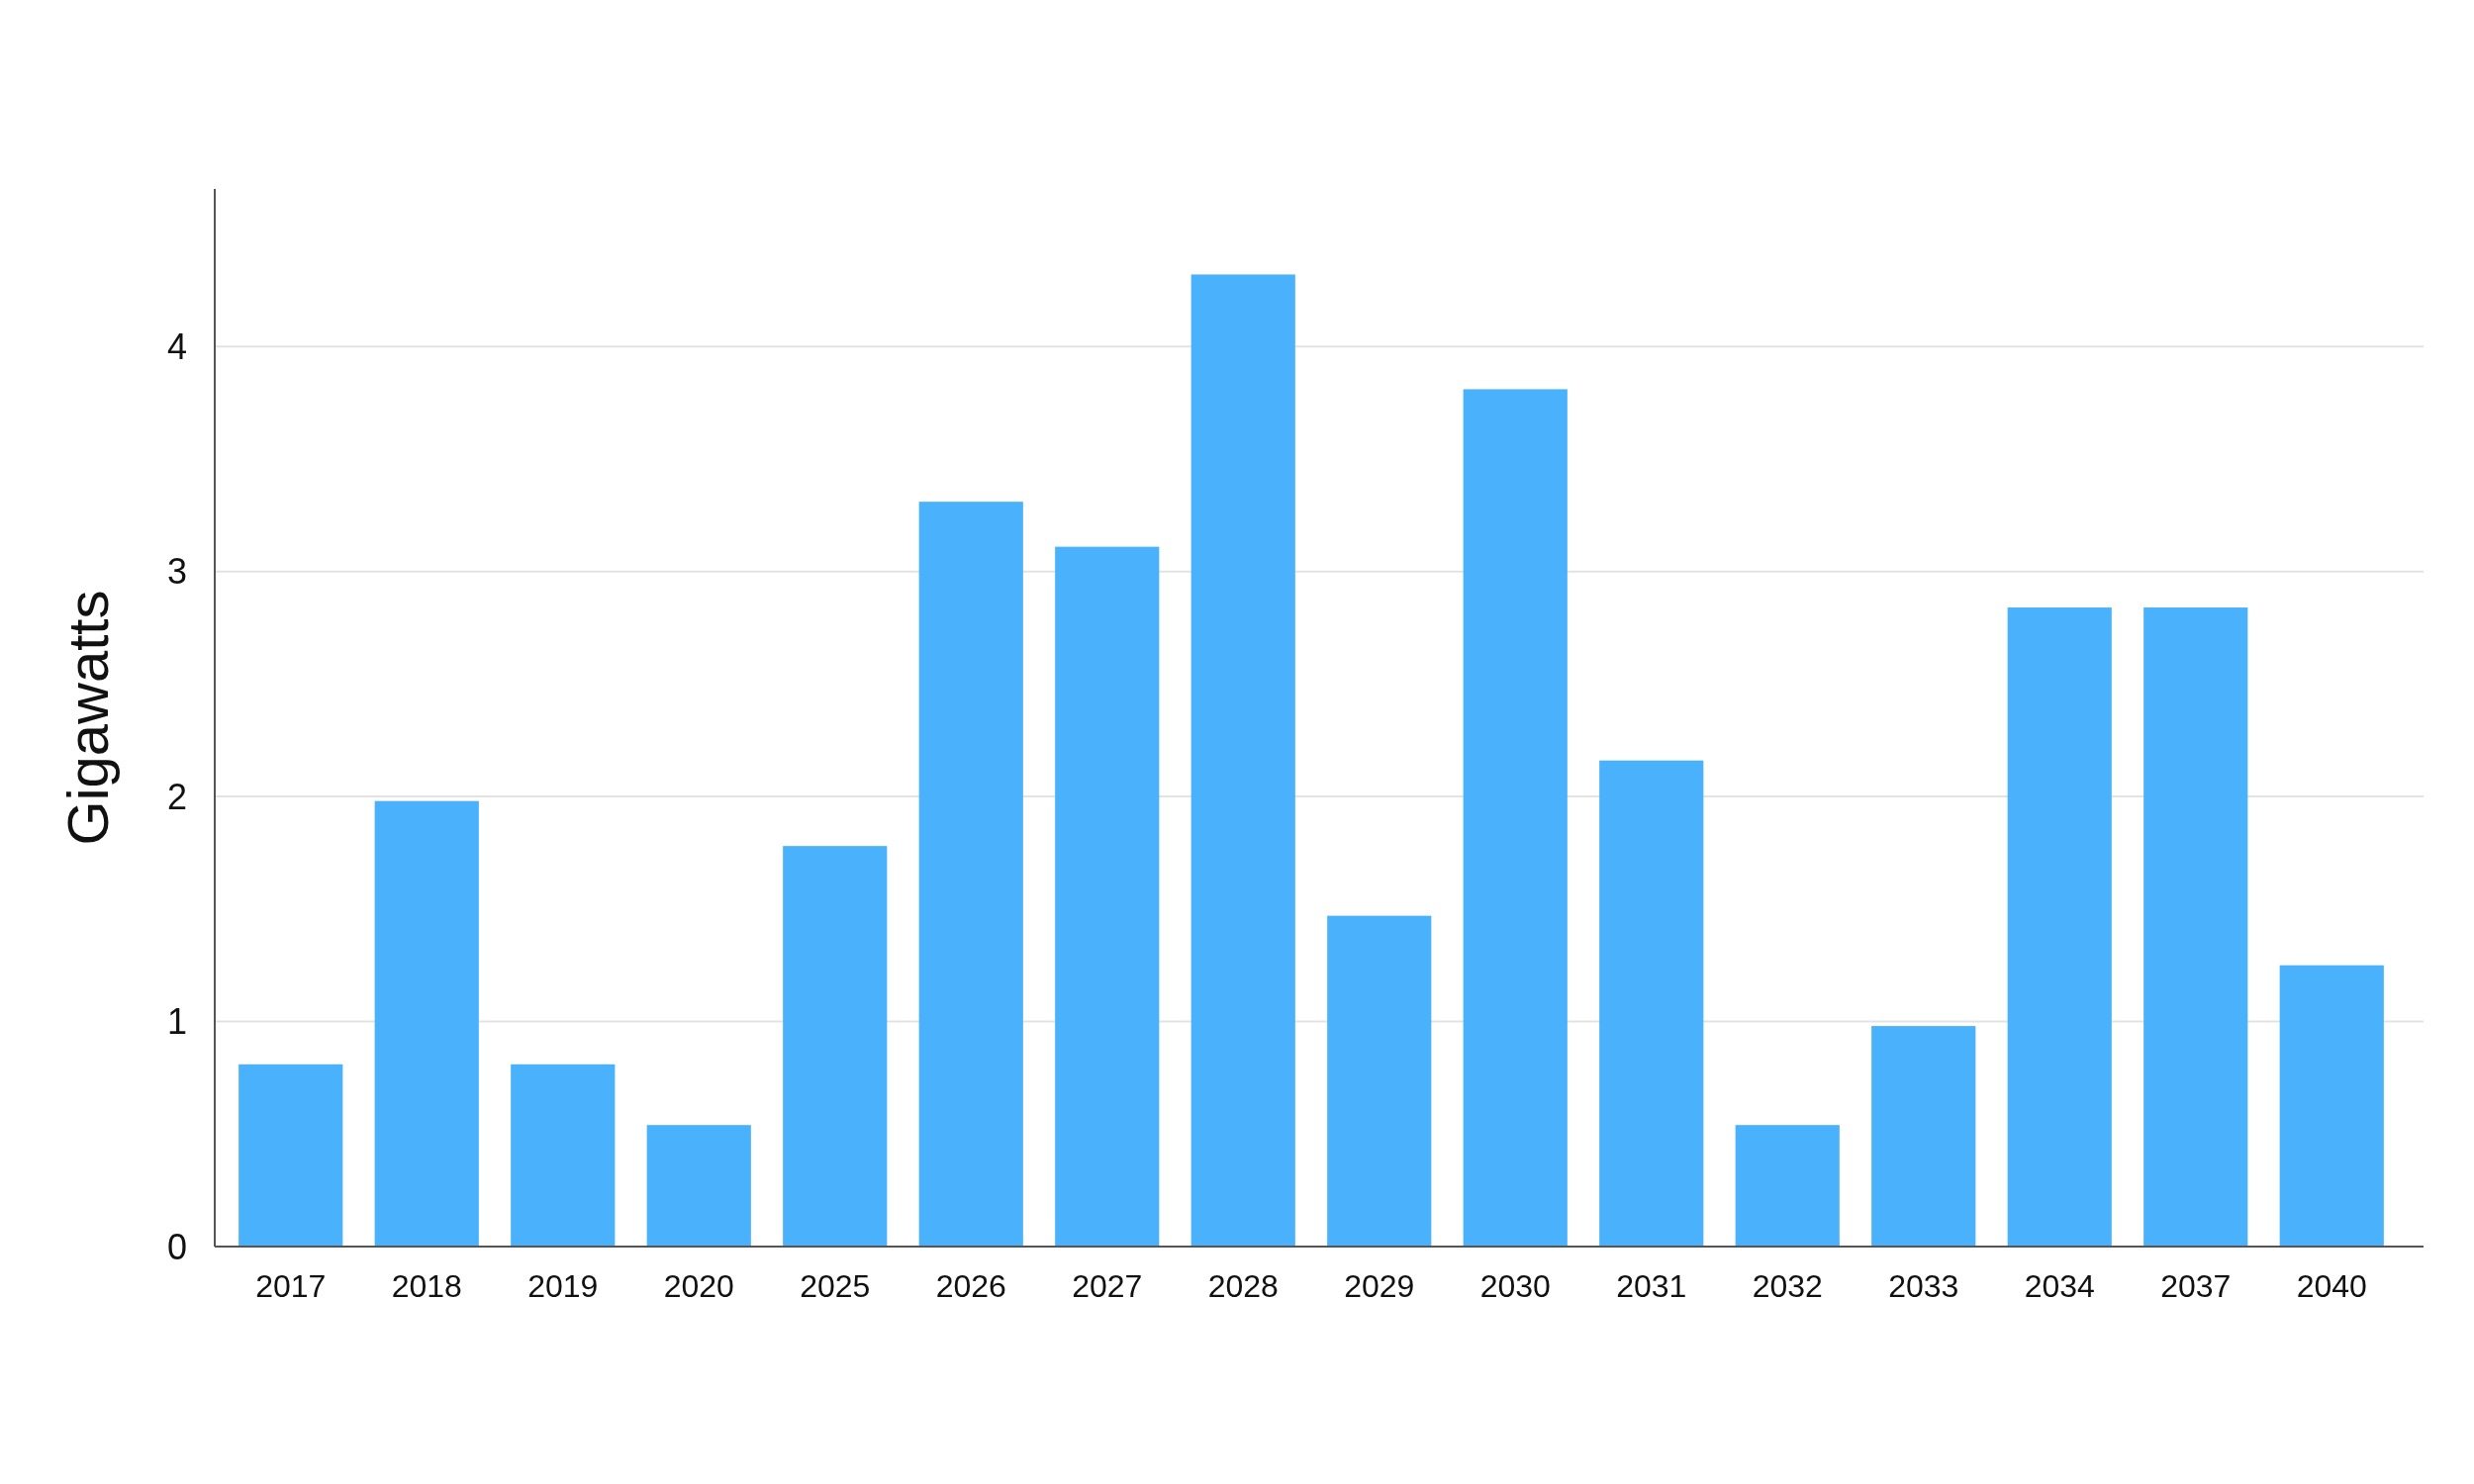  I want to click on x-tick-label: 2031, so click(1652, 1286).